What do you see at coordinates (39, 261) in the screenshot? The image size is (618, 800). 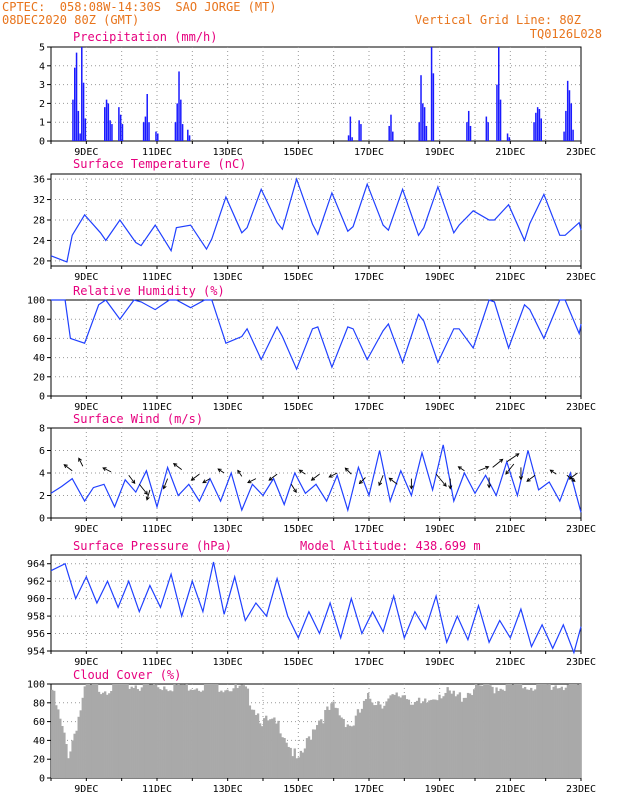 I see `y-tick-label: 20` at bounding box center [39, 261].